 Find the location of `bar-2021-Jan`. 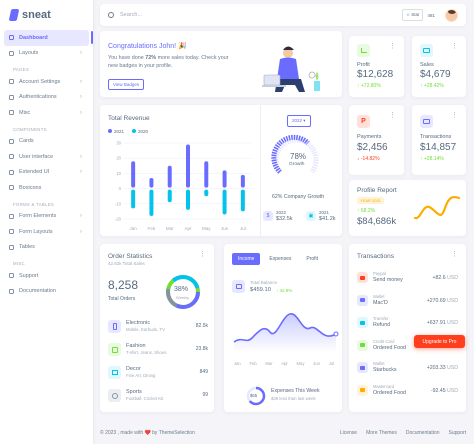

bar-2021-Jan is located at coordinates (133, 174).